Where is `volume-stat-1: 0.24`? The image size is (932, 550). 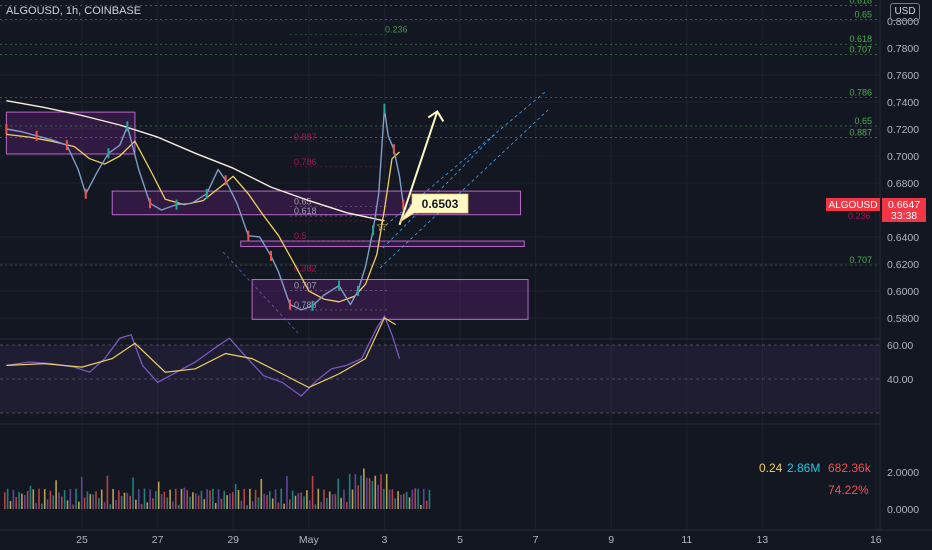 volume-stat-1: 0.24 is located at coordinates (771, 468).